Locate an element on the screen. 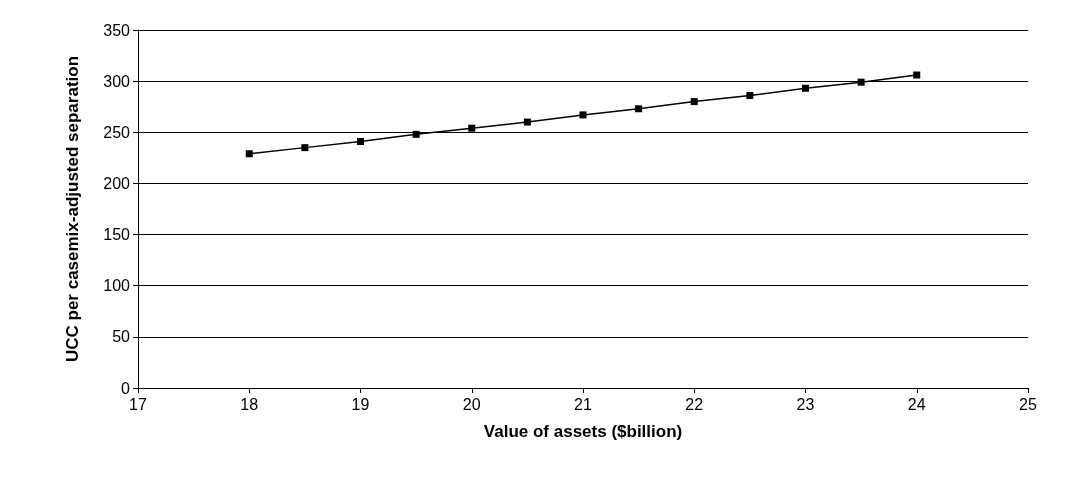  x-tick-label: 18 is located at coordinates (249, 404).